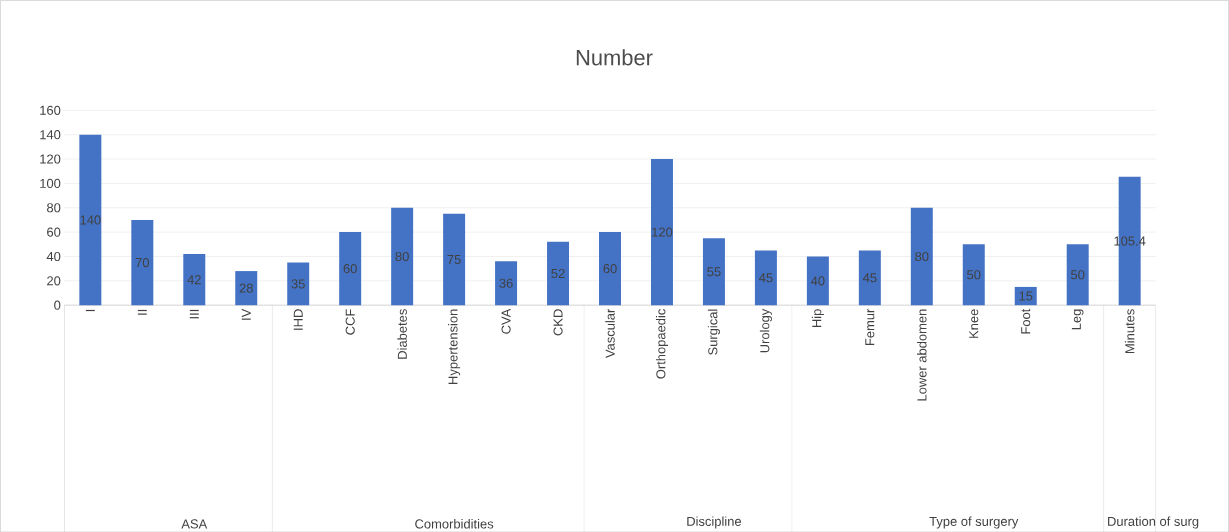 Image resolution: width=1229 pixels, height=532 pixels. Describe the element at coordinates (506, 321) in the screenshot. I see `x-tick-label: CVA` at that location.